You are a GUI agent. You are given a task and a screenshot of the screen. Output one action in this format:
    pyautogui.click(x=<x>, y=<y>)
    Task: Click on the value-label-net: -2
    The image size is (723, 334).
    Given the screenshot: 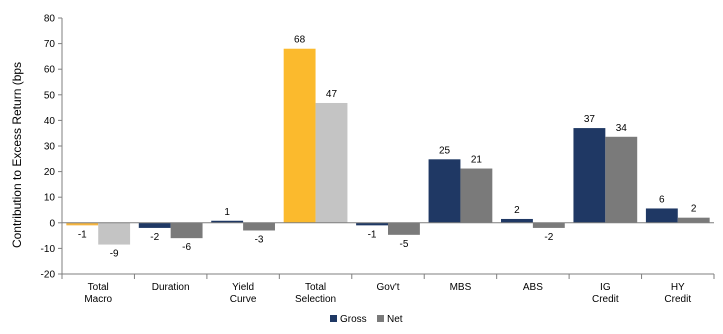 What is the action you would take?
    pyautogui.click(x=548, y=237)
    